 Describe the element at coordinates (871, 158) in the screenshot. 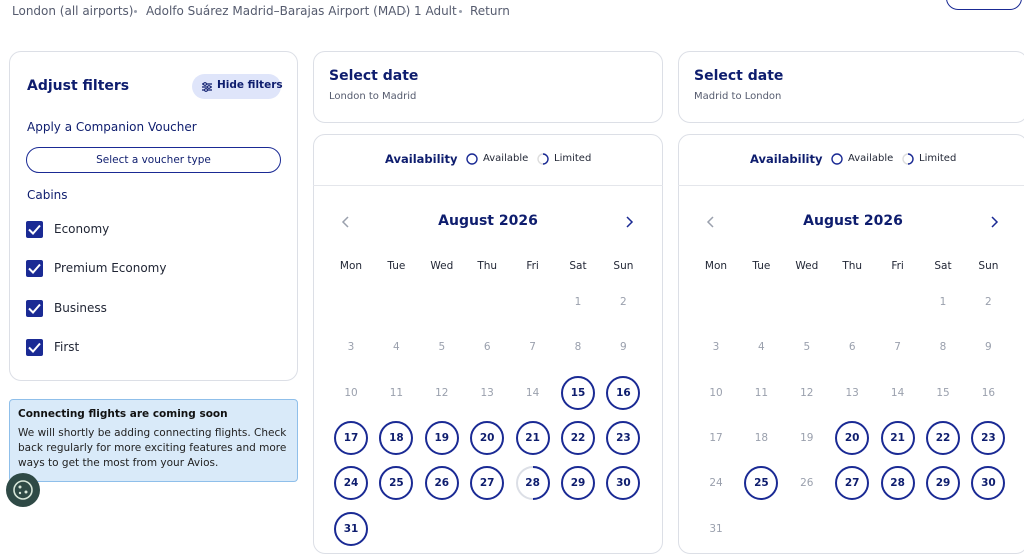

I see `legend-available: Available` at that location.